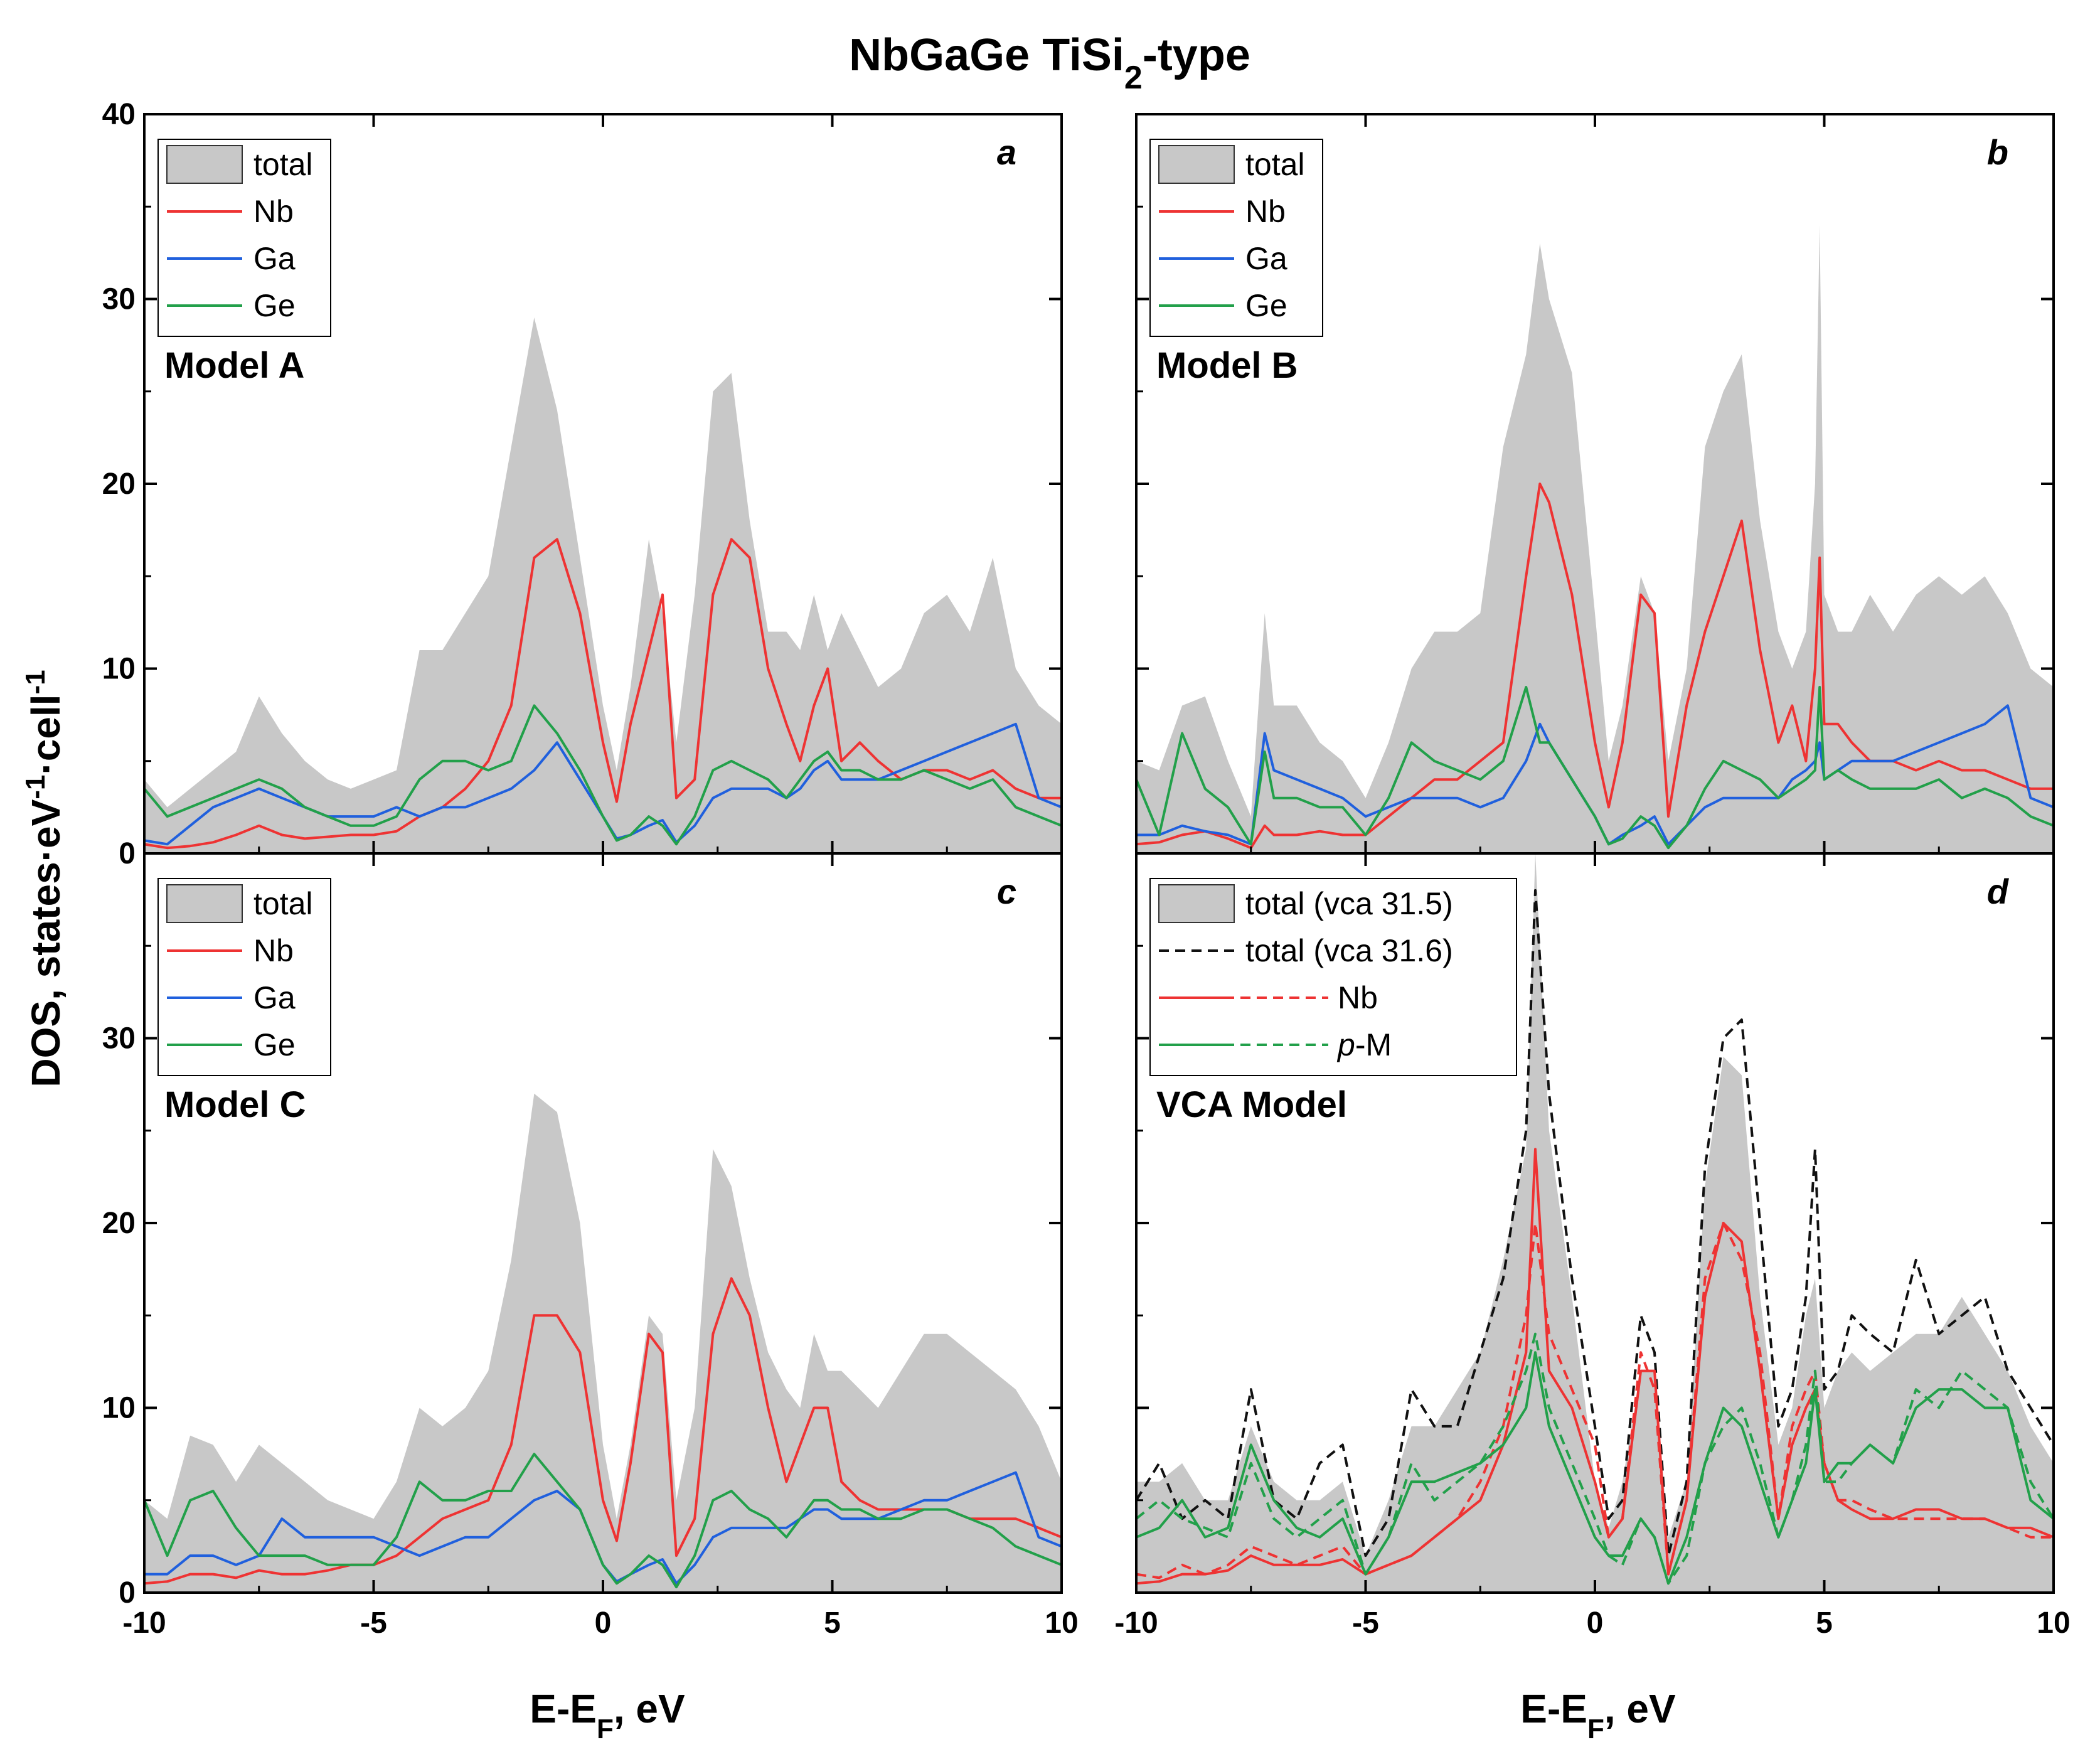 This screenshot has width=2100, height=1747. I want to click on series-nb-vca-31-6-line, so click(1595, 1400).